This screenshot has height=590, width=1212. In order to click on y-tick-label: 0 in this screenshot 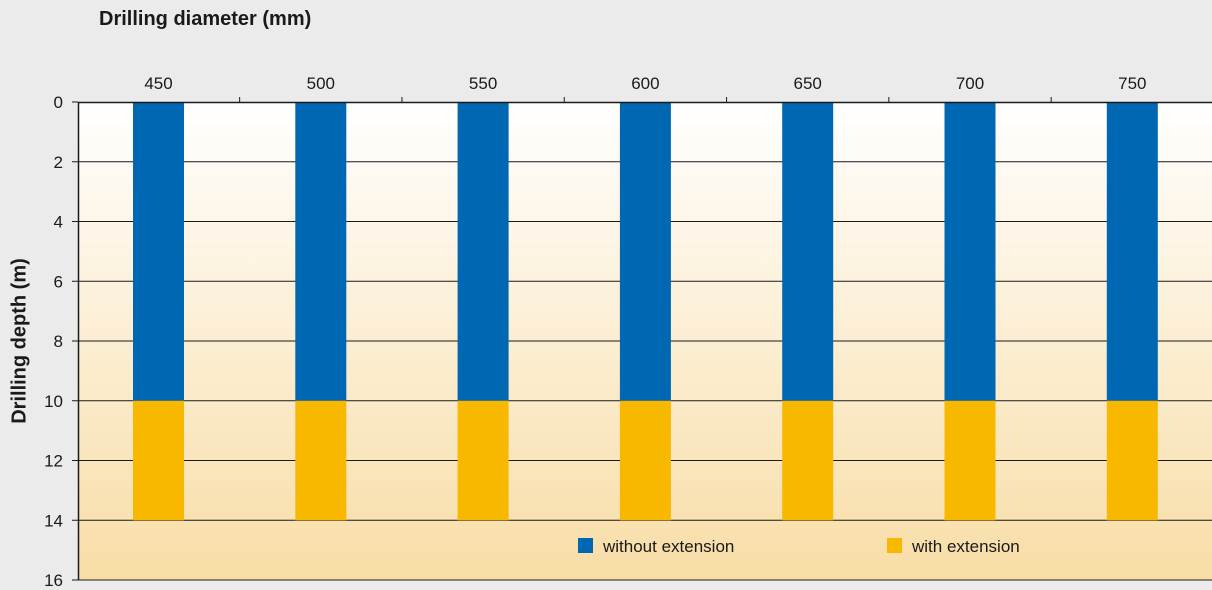, I will do `click(58, 102)`.